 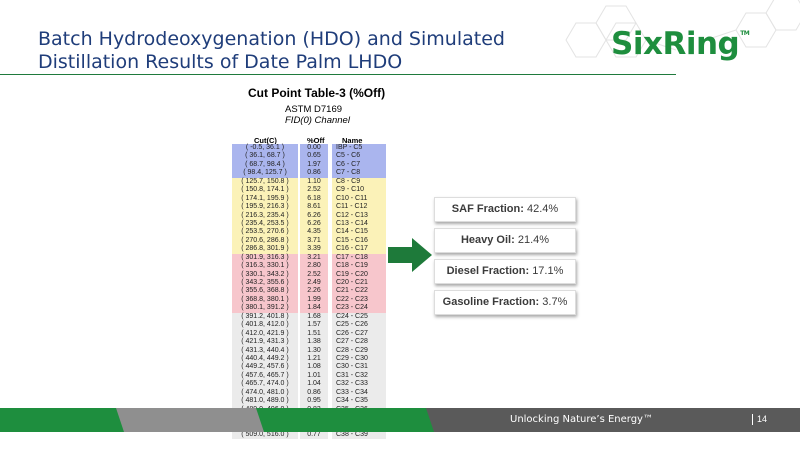 What do you see at coordinates (359, 325) in the screenshot?
I see `name-cell: C25 - C26` at bounding box center [359, 325].